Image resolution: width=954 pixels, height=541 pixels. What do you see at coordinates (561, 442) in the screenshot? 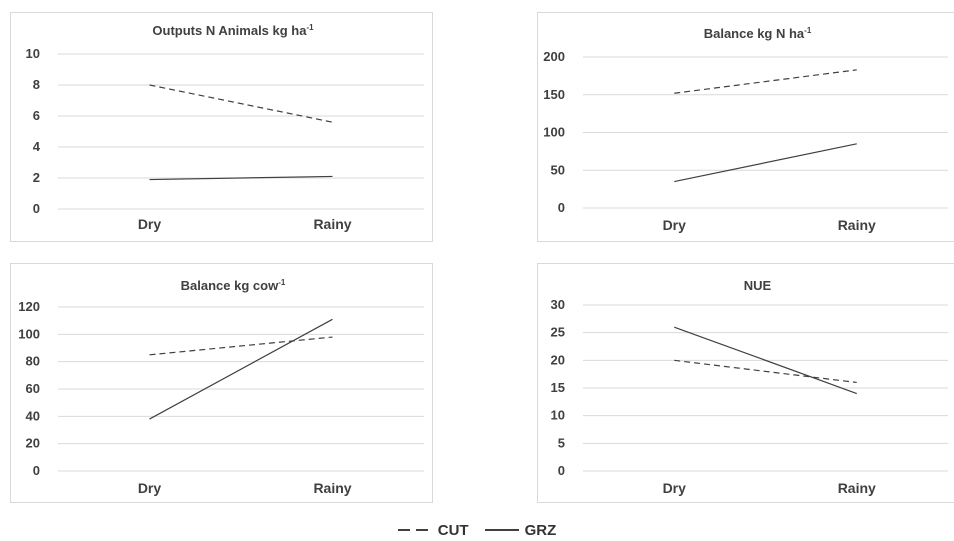
I see `y-tick-label: 5` at bounding box center [561, 442].